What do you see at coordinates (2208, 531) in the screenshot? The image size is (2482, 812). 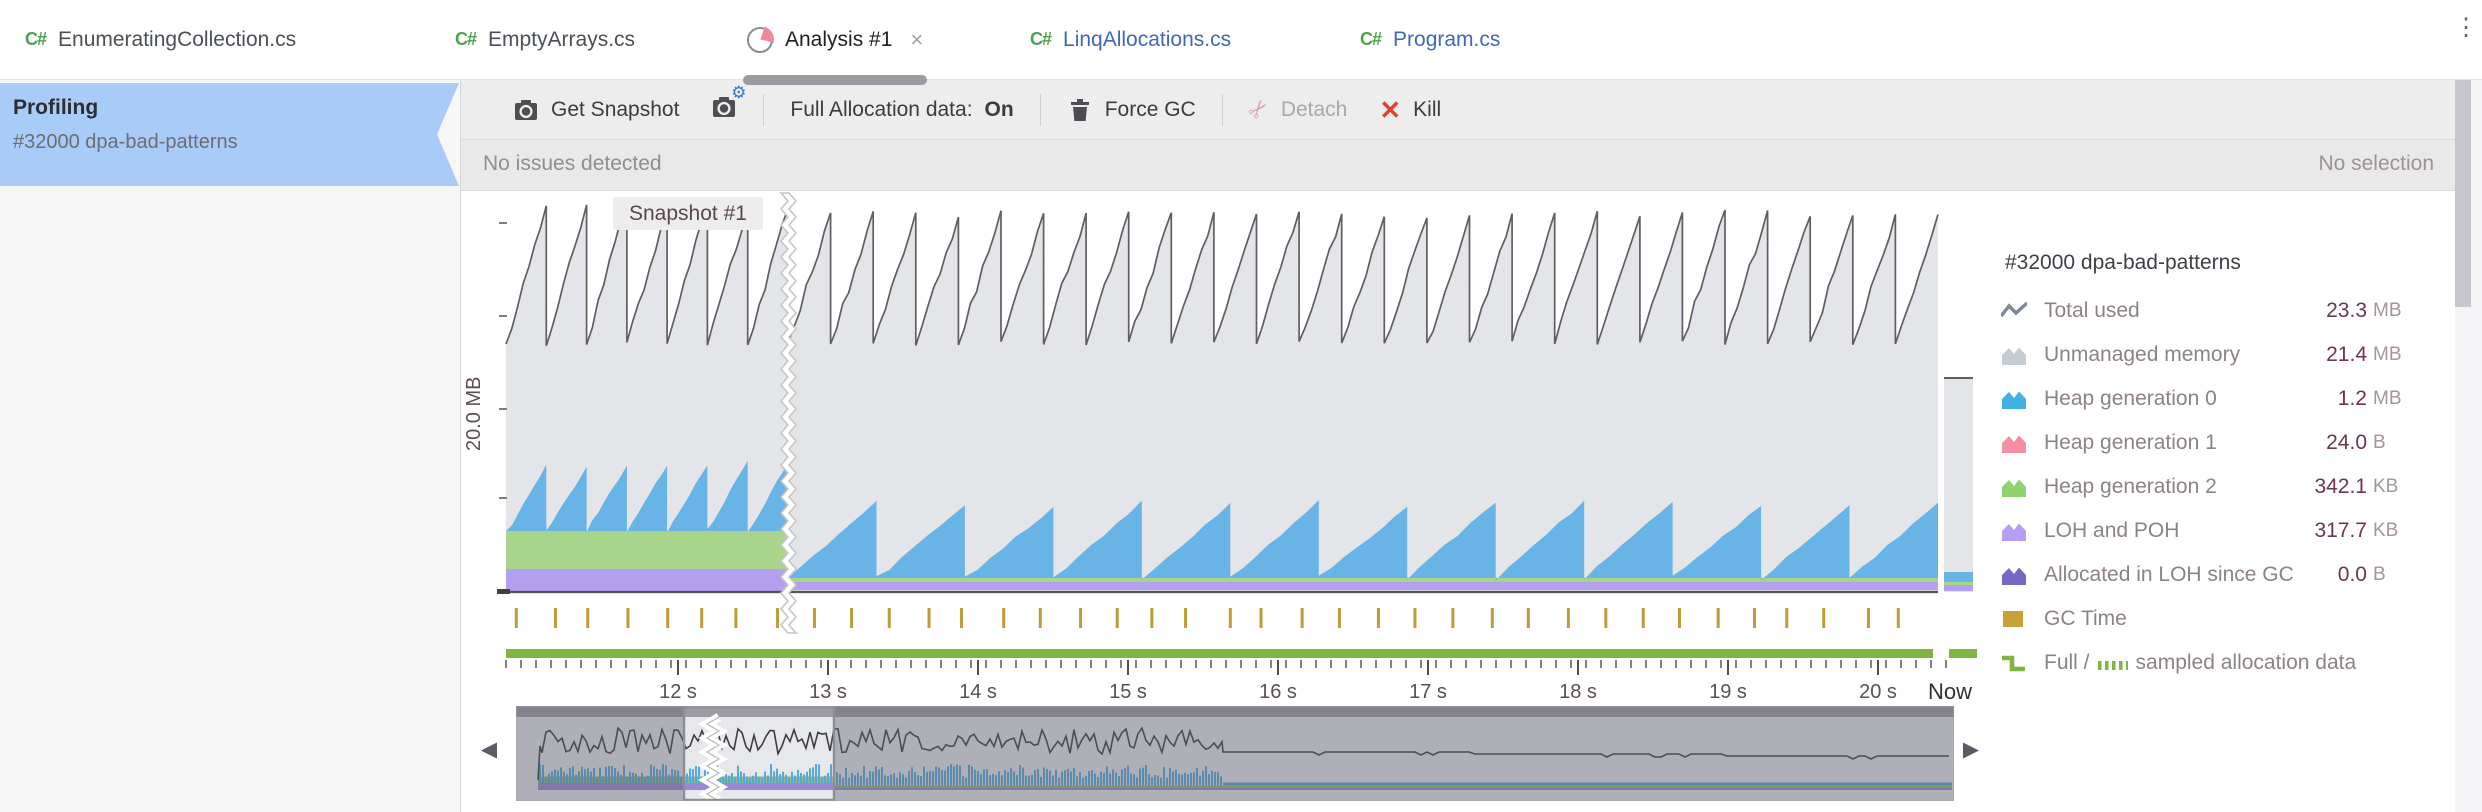 I see `legend-row-loh-and-poh: LOH and POH 317.7 KB` at bounding box center [2208, 531].